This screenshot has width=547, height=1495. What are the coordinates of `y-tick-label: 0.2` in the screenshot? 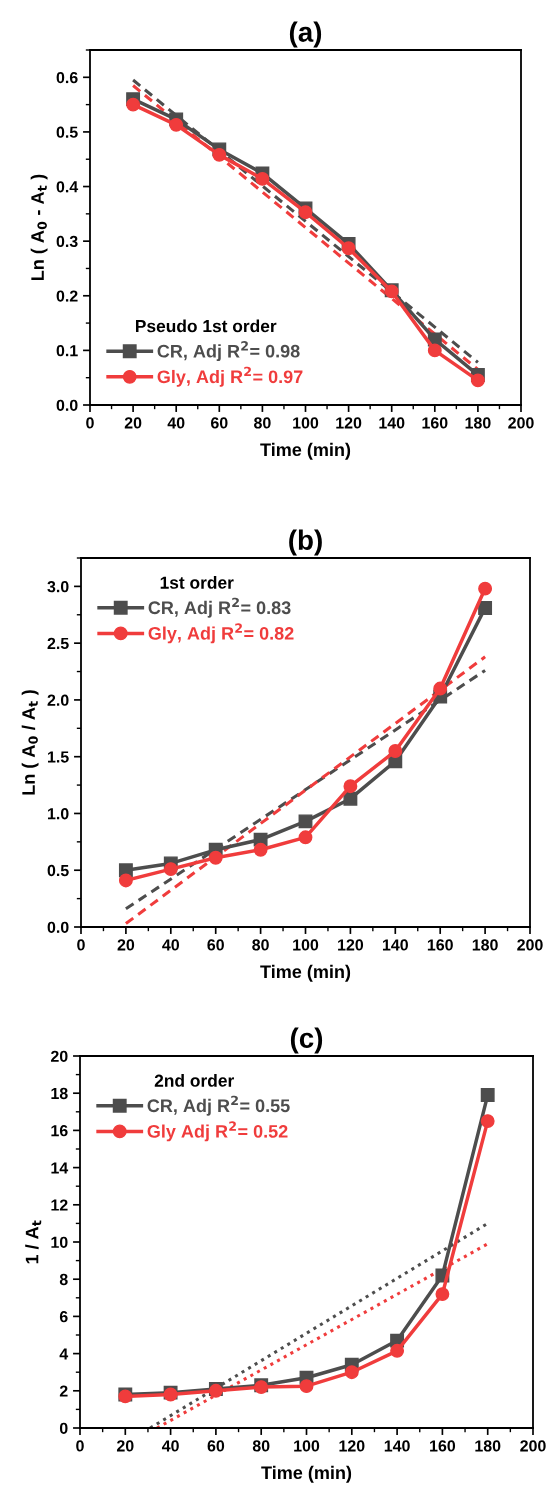 It's located at (67, 296).